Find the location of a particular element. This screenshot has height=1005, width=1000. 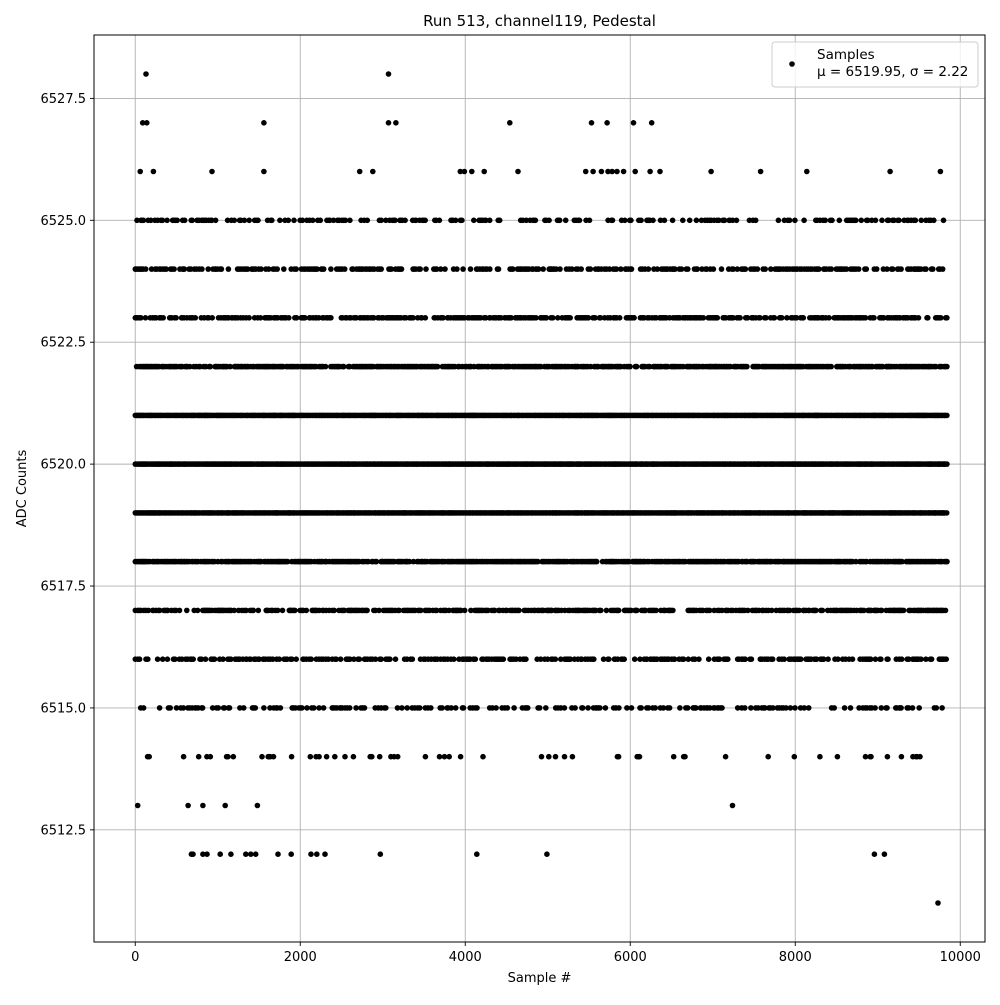

legend-stats-text: μ = 6519.95, σ = 2.22 is located at coordinates (892, 72).